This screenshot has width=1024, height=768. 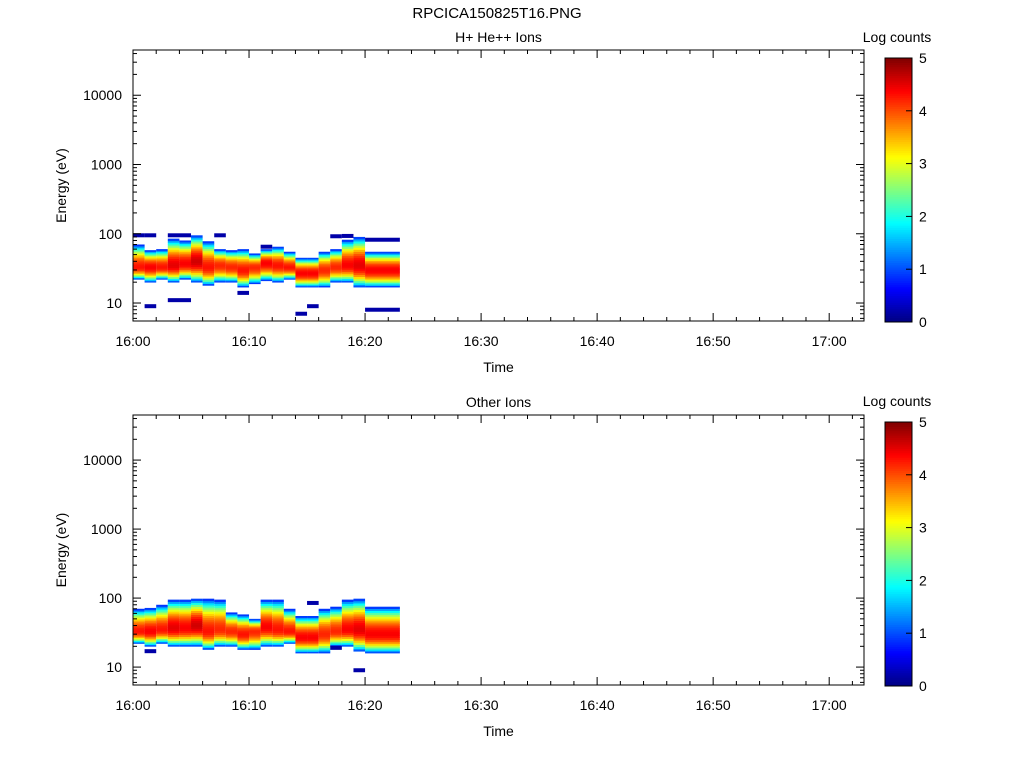 What do you see at coordinates (923, 164) in the screenshot?
I see `colorbar-tick-label: 3` at bounding box center [923, 164].